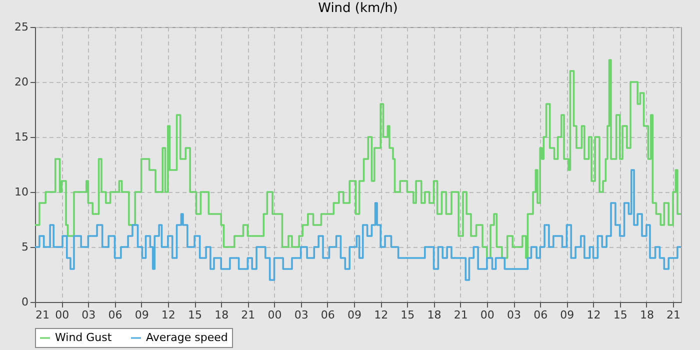  What do you see at coordinates (25, 302) in the screenshot?
I see `y-tick-label: 0` at bounding box center [25, 302].